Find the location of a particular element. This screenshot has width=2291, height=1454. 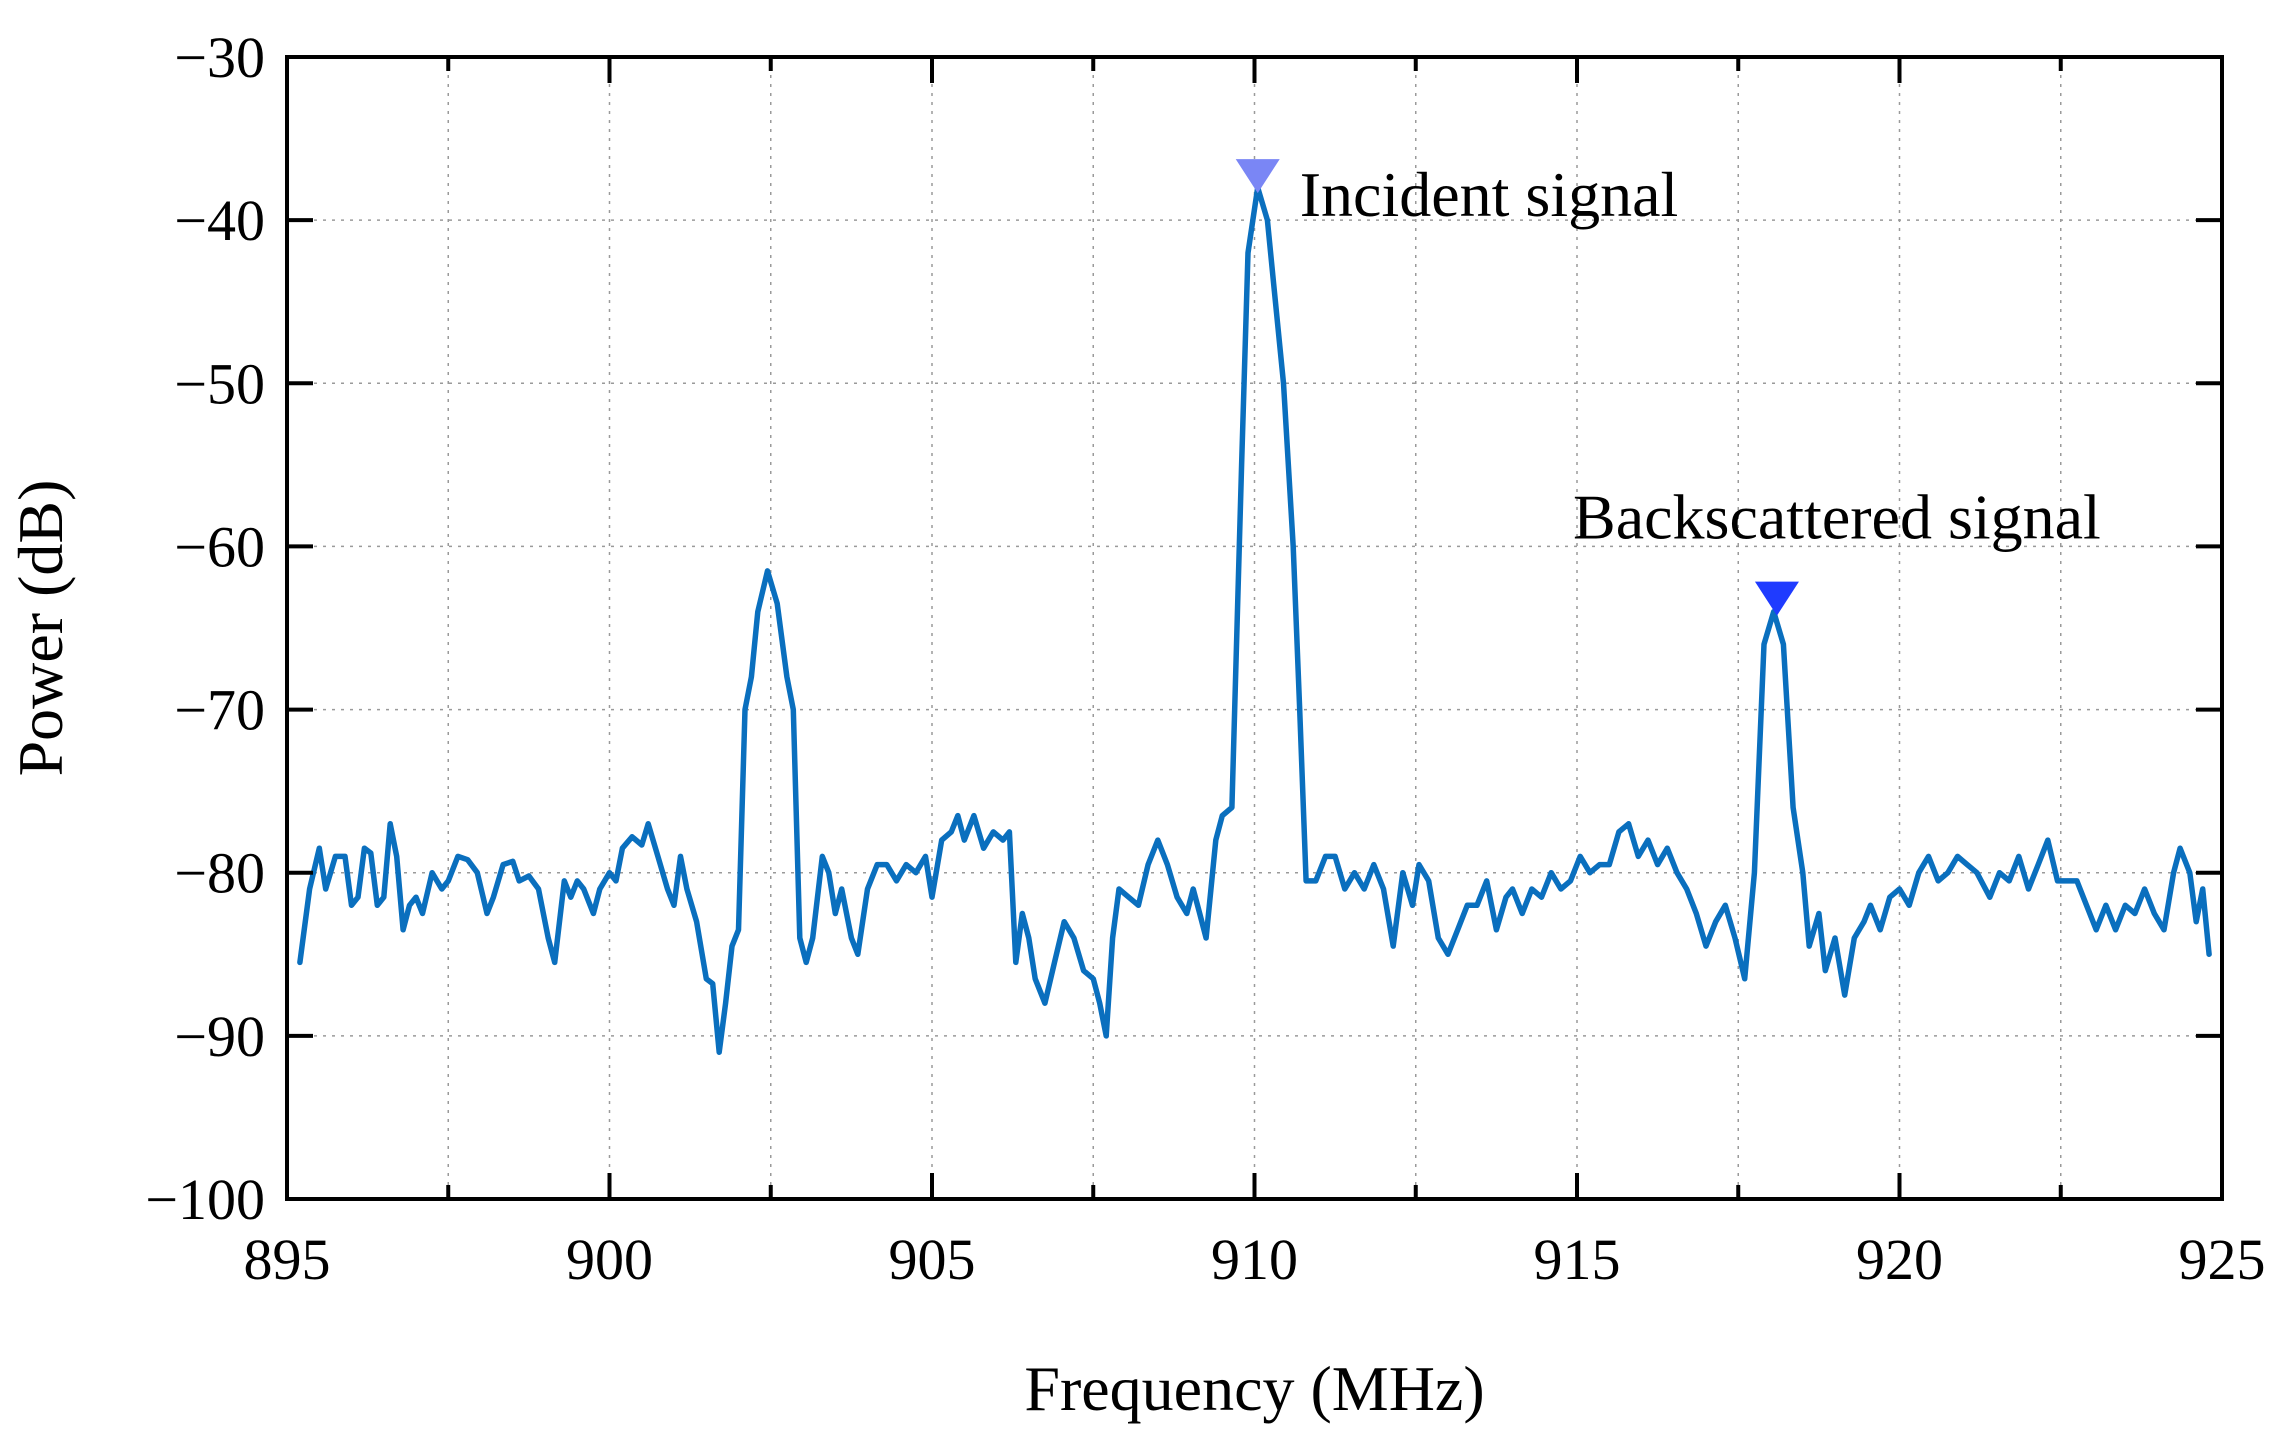

y-tick-label: −60 is located at coordinates (219, 546).